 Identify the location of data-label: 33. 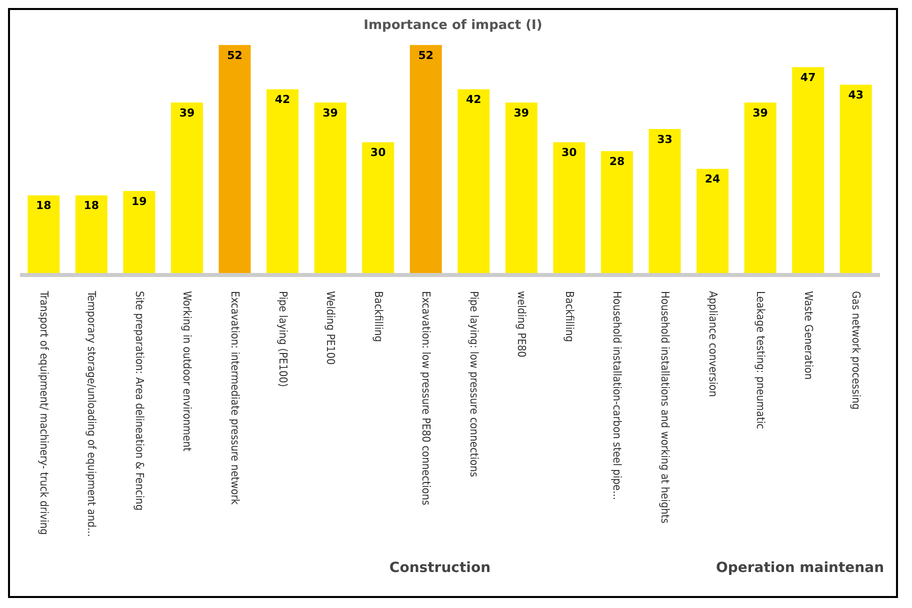
(664, 139).